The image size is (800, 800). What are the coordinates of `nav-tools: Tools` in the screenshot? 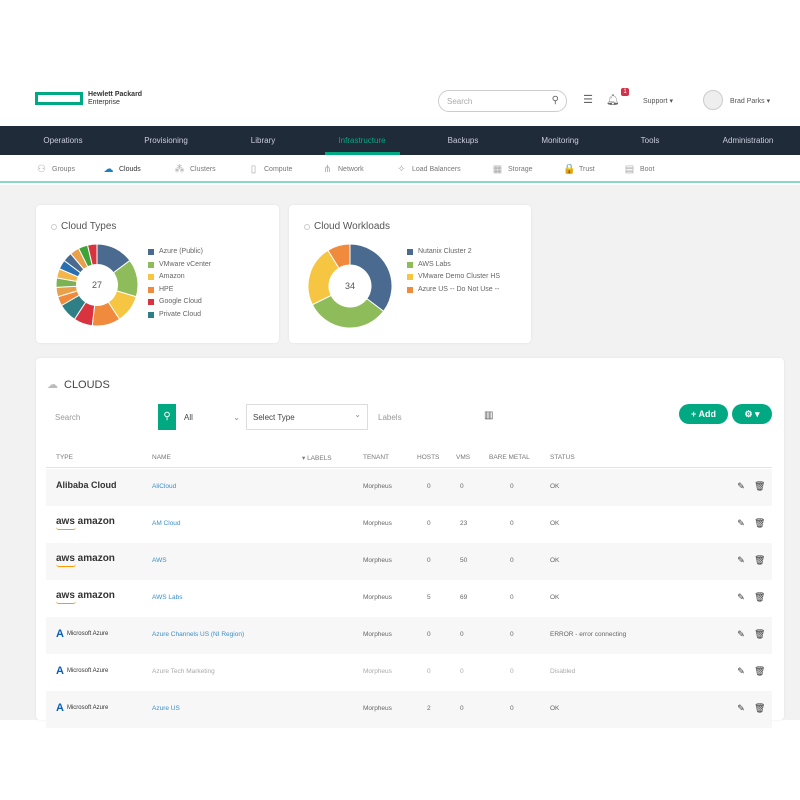 It's located at (650, 140).